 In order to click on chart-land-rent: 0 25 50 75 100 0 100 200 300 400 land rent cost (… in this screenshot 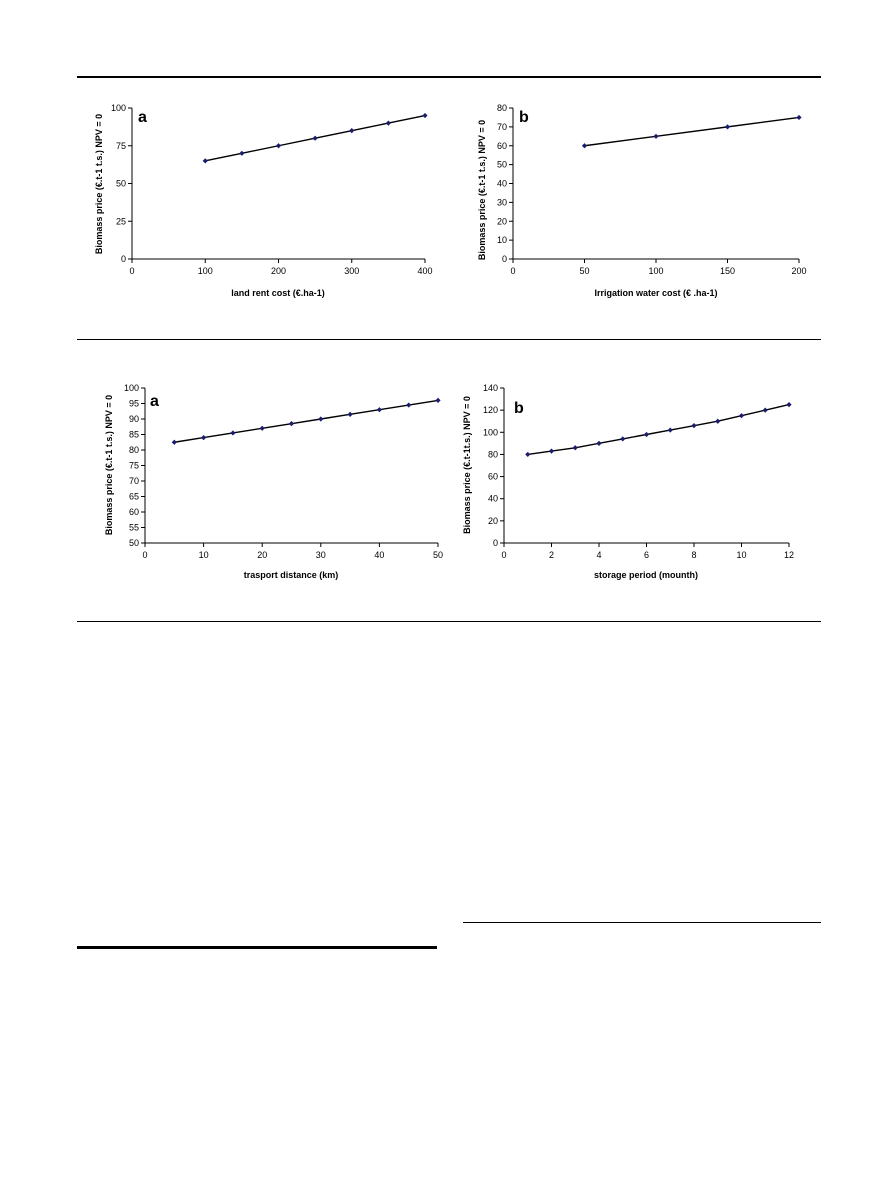, I will do `click(263, 200)`.